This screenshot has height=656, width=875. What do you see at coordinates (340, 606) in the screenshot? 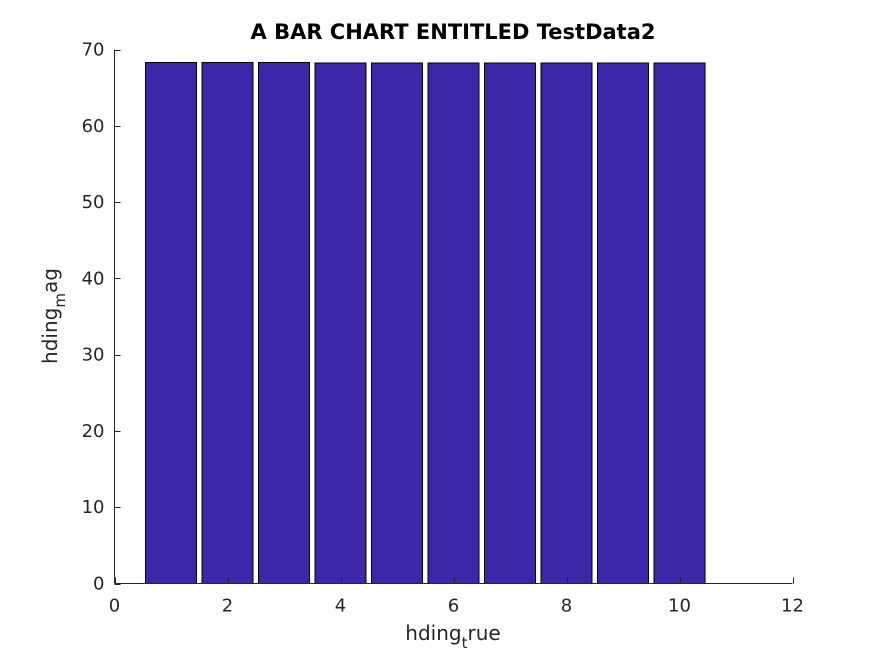
I see `x-tick-label: 4` at bounding box center [340, 606].